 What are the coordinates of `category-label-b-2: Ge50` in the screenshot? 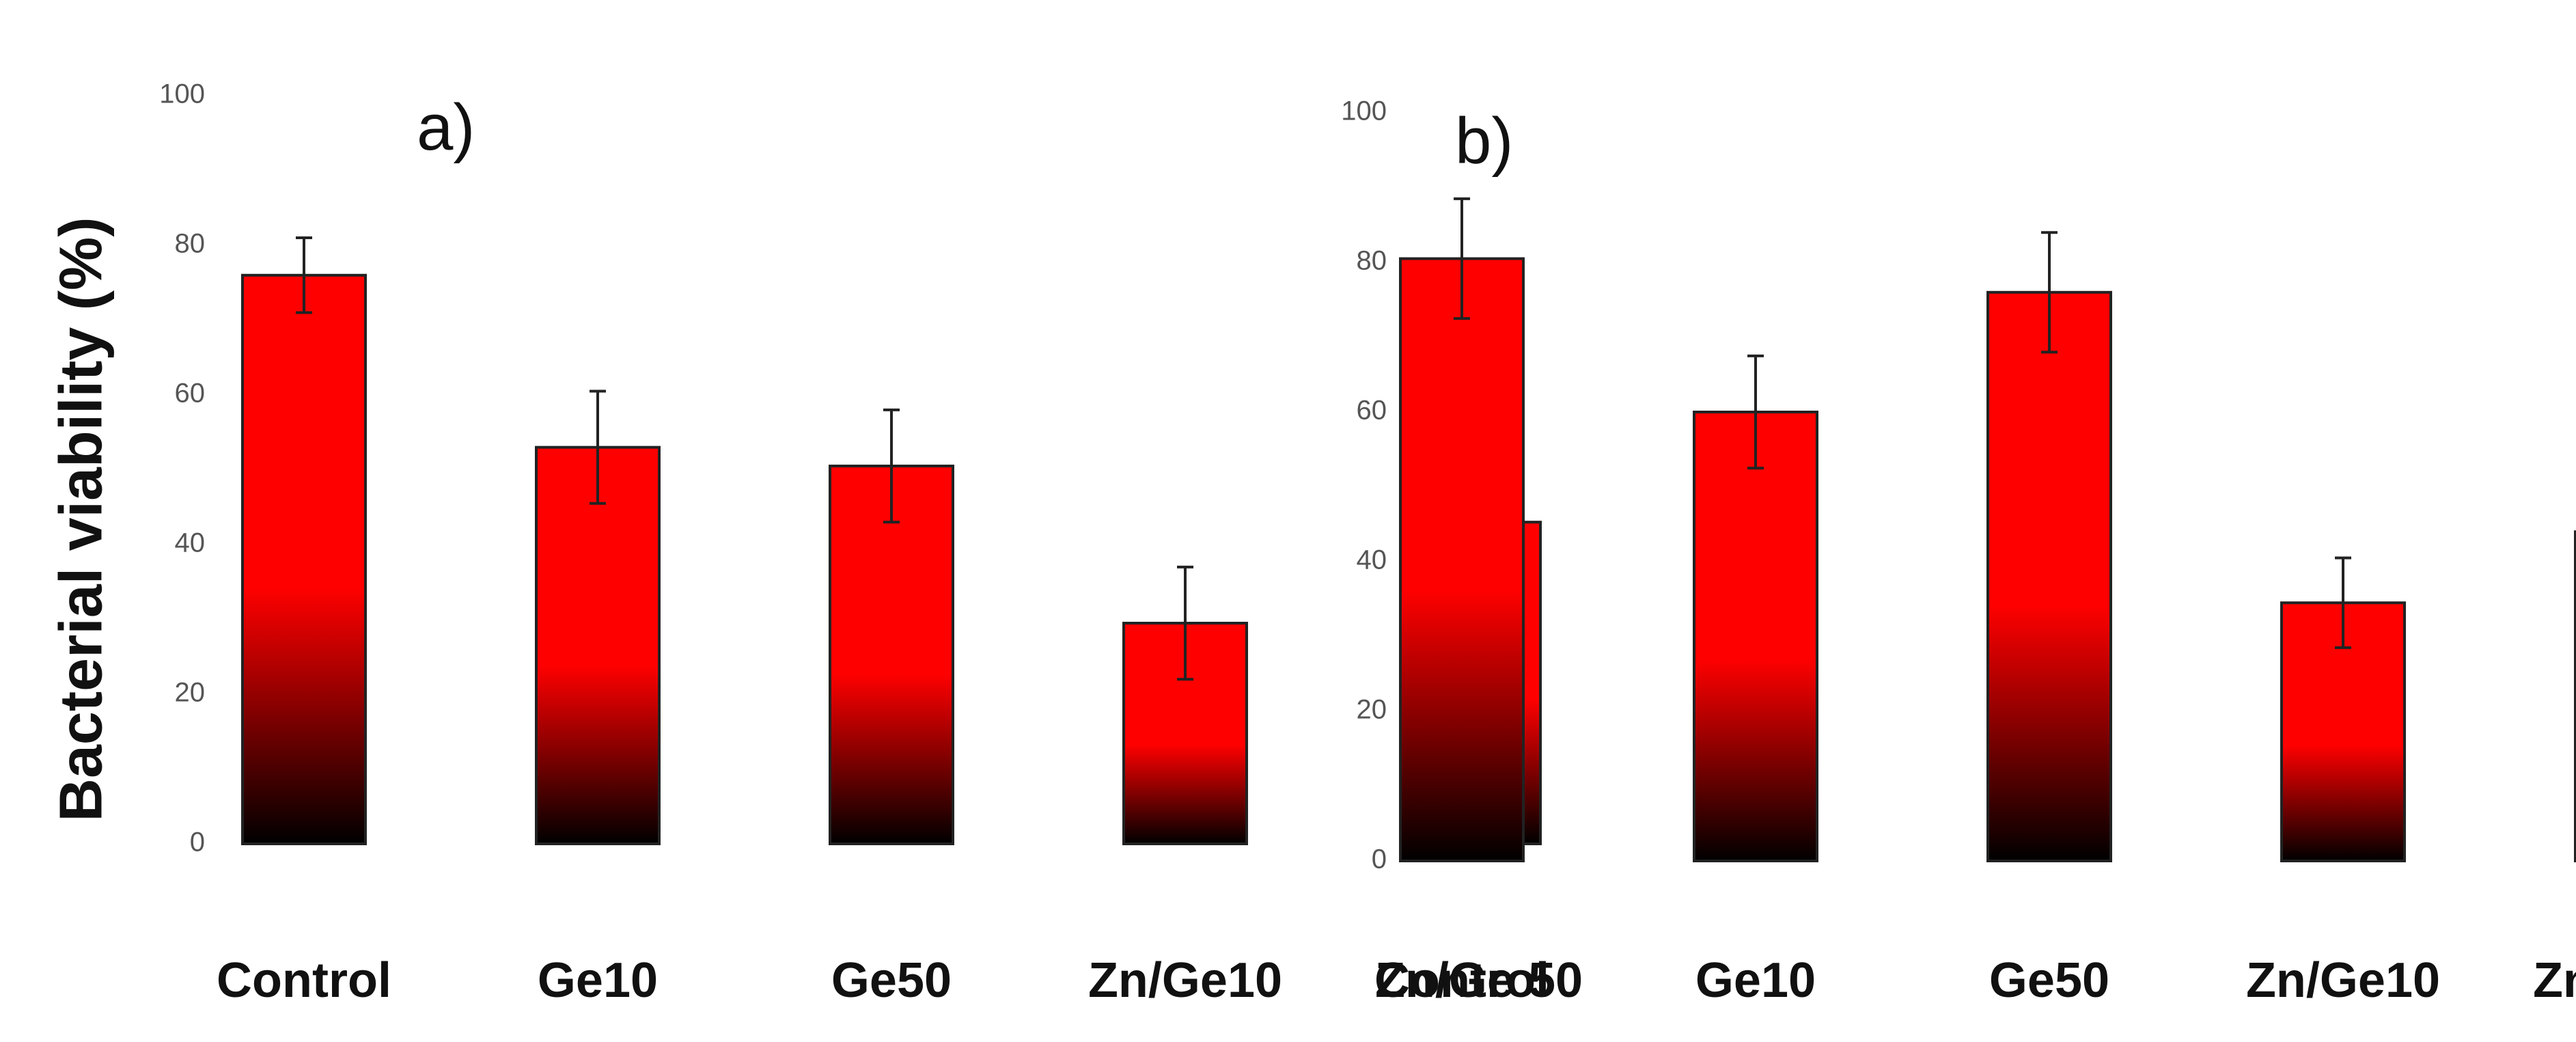 It's located at (2049, 981).